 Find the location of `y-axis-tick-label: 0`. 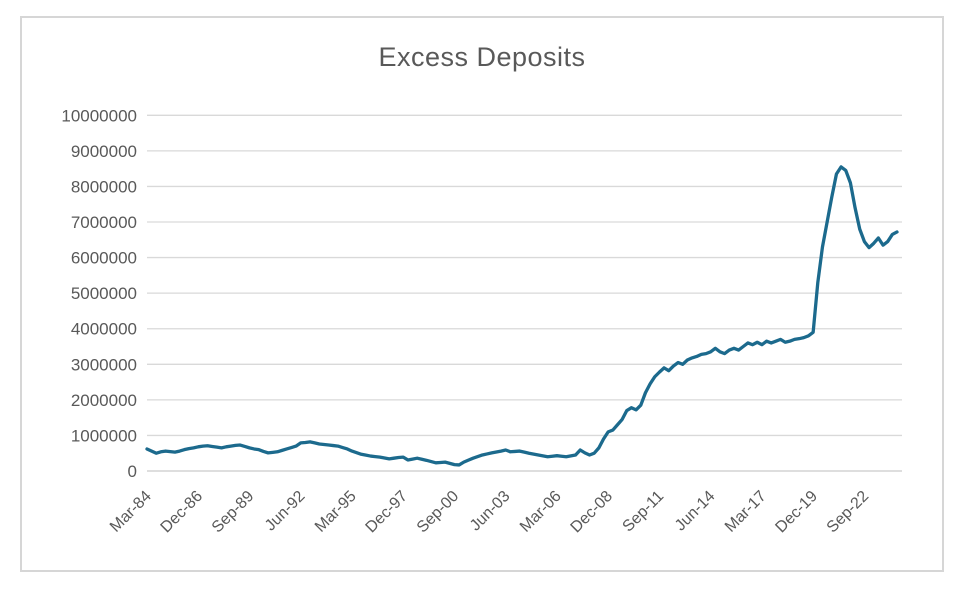

y-axis-tick-label: 0 is located at coordinates (132, 471).